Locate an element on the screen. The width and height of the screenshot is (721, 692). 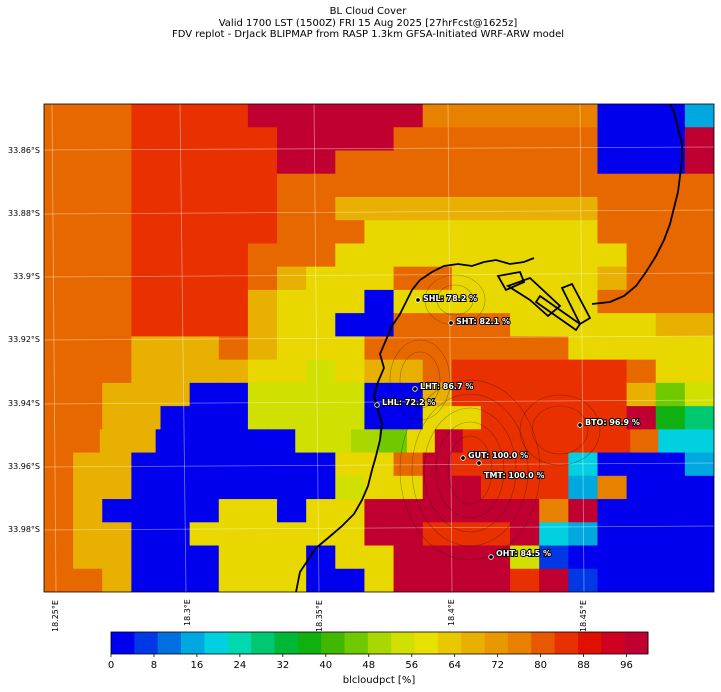
station-marker-lht is located at coordinates (415, 389).